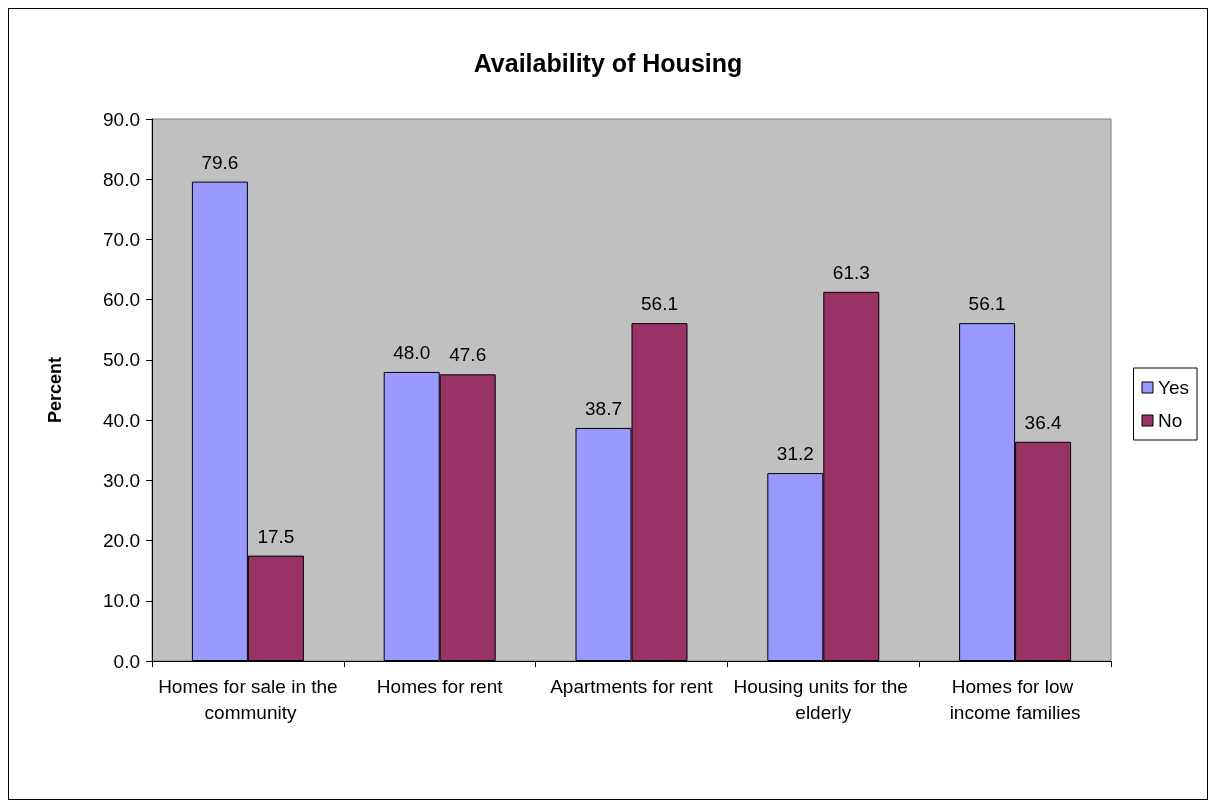 The height and width of the screenshot is (810, 1218). Describe the element at coordinates (823, 699) in the screenshot. I see `x-tick-label: Housing units for the elderly` at that location.